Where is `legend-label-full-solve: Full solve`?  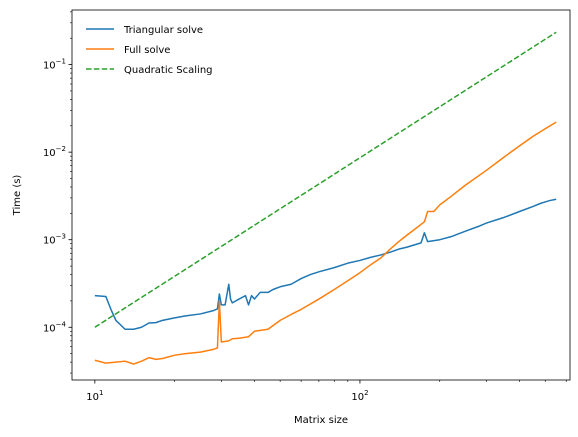
legend-label-full-solve: Full solve is located at coordinates (147, 50).